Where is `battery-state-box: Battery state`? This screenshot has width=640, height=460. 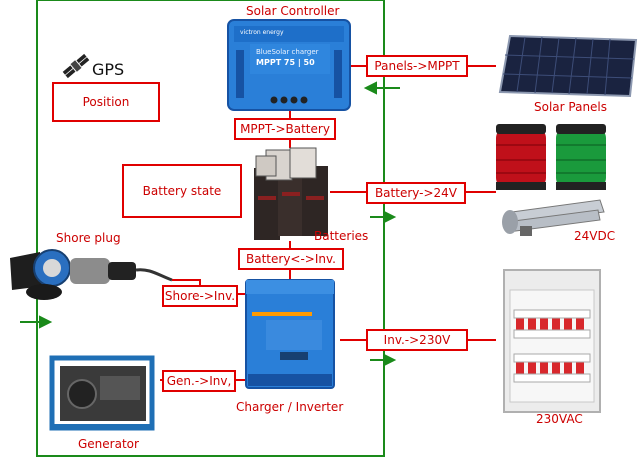
battery-state-box: Battery state is located at coordinates (182, 191).